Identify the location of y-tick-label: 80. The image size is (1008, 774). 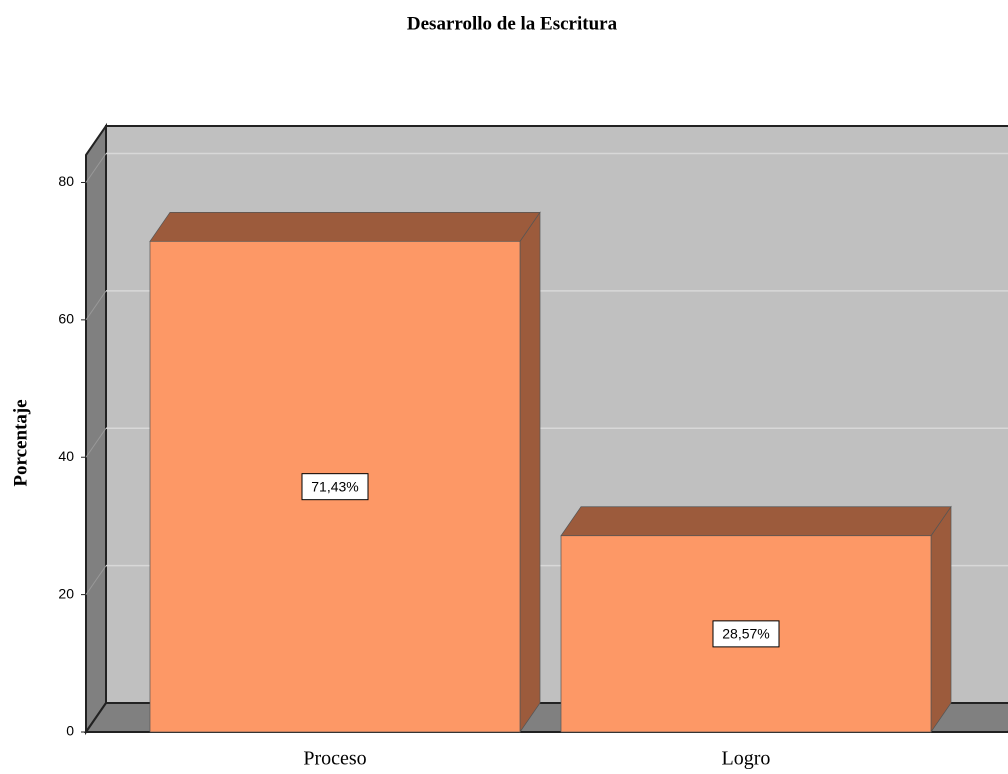
(66, 181).